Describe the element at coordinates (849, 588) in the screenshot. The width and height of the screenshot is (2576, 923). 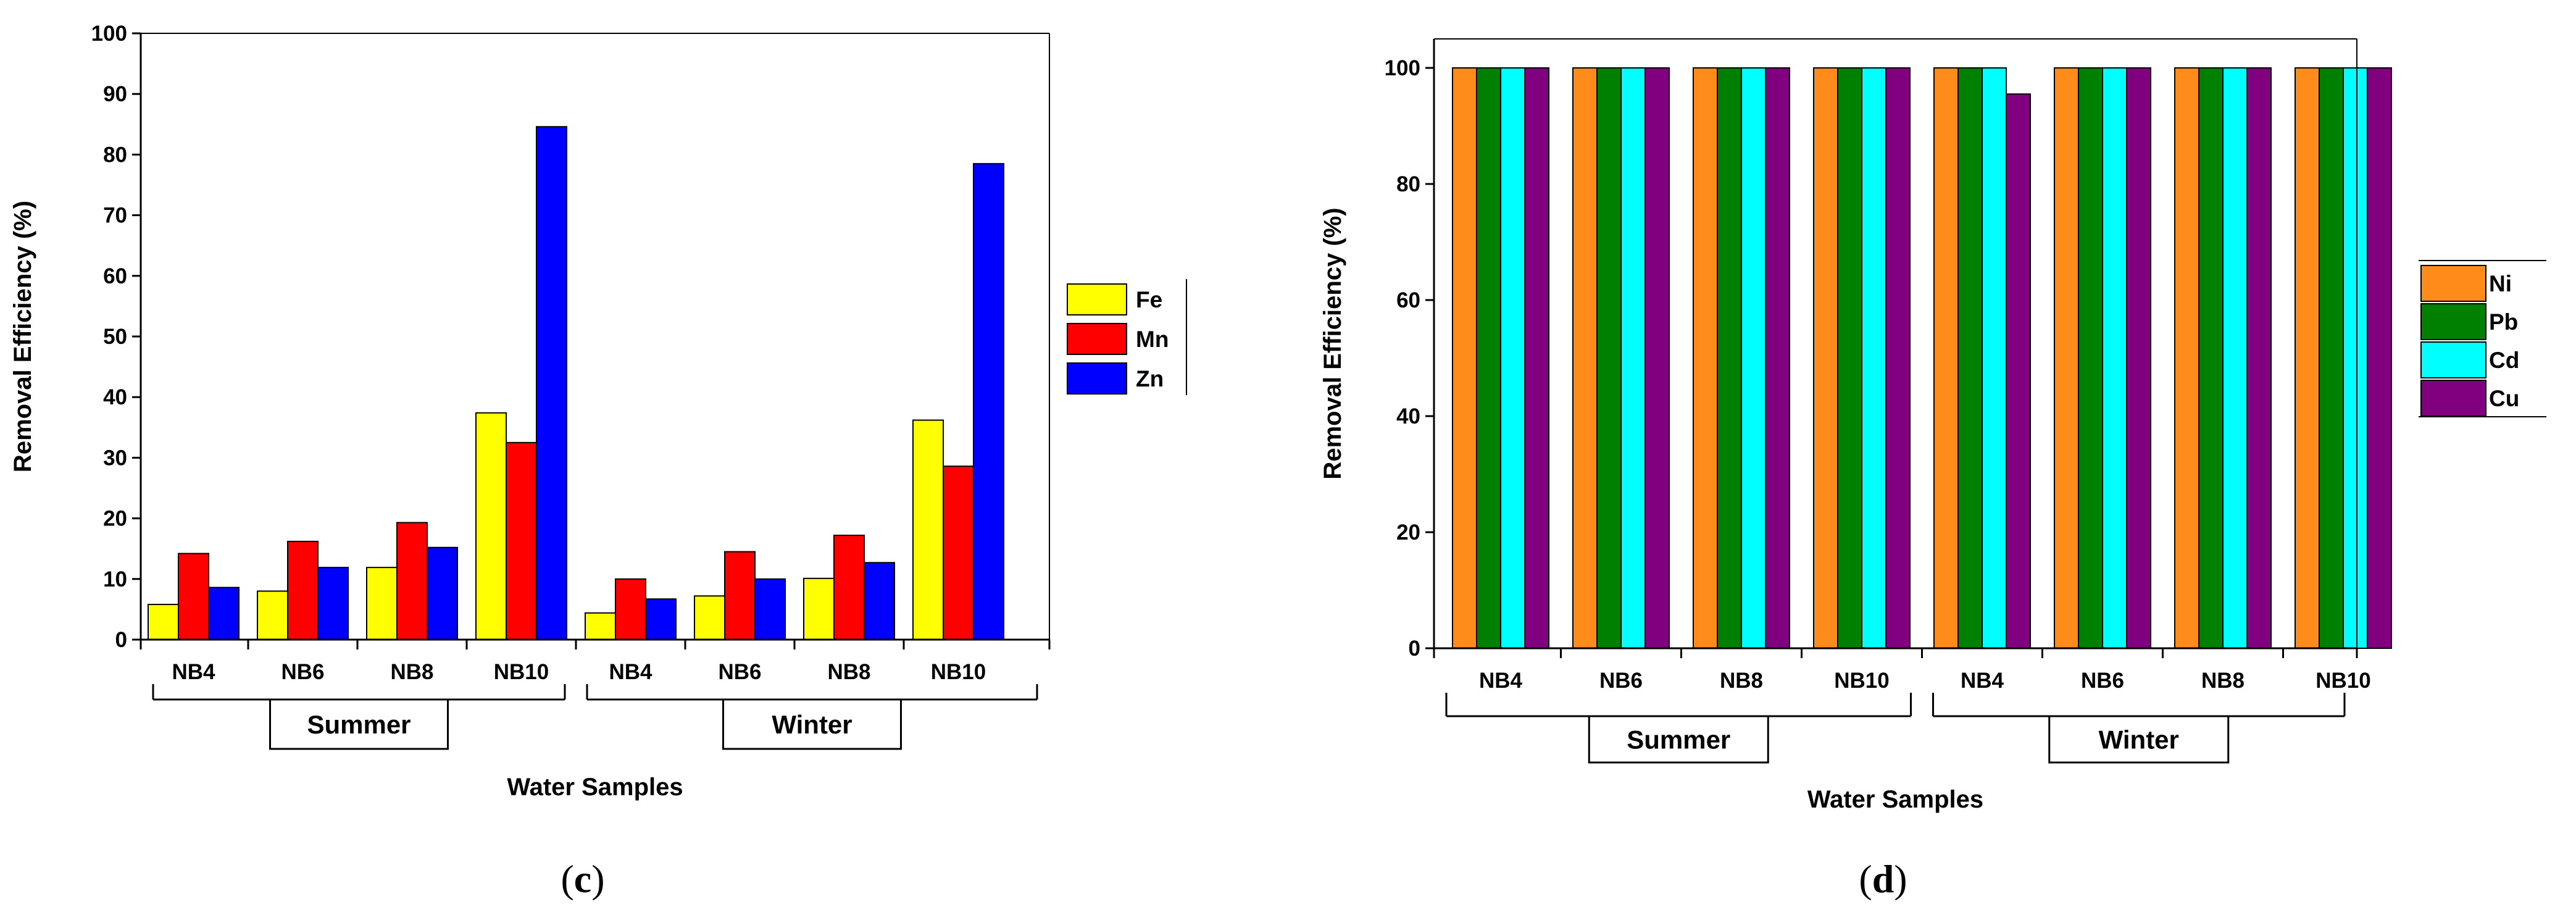
I see `bar-mn-nb8-winter` at that location.